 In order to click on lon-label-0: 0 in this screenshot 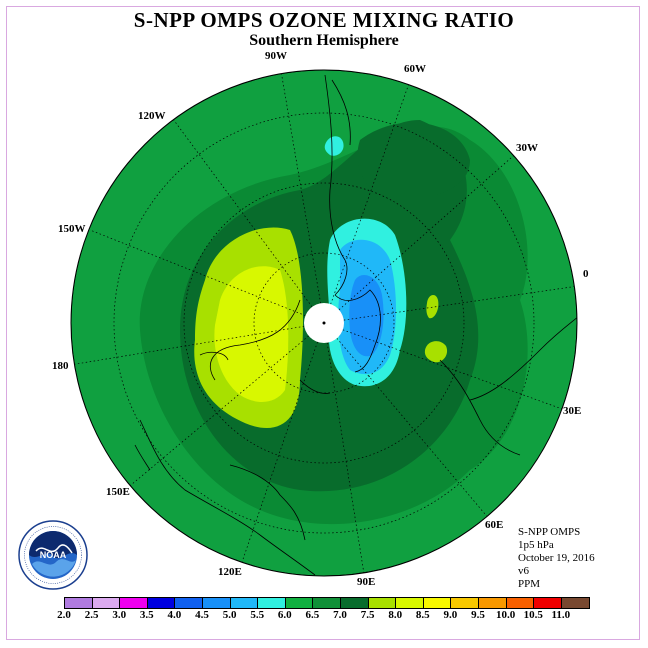, I will do `click(586, 274)`.